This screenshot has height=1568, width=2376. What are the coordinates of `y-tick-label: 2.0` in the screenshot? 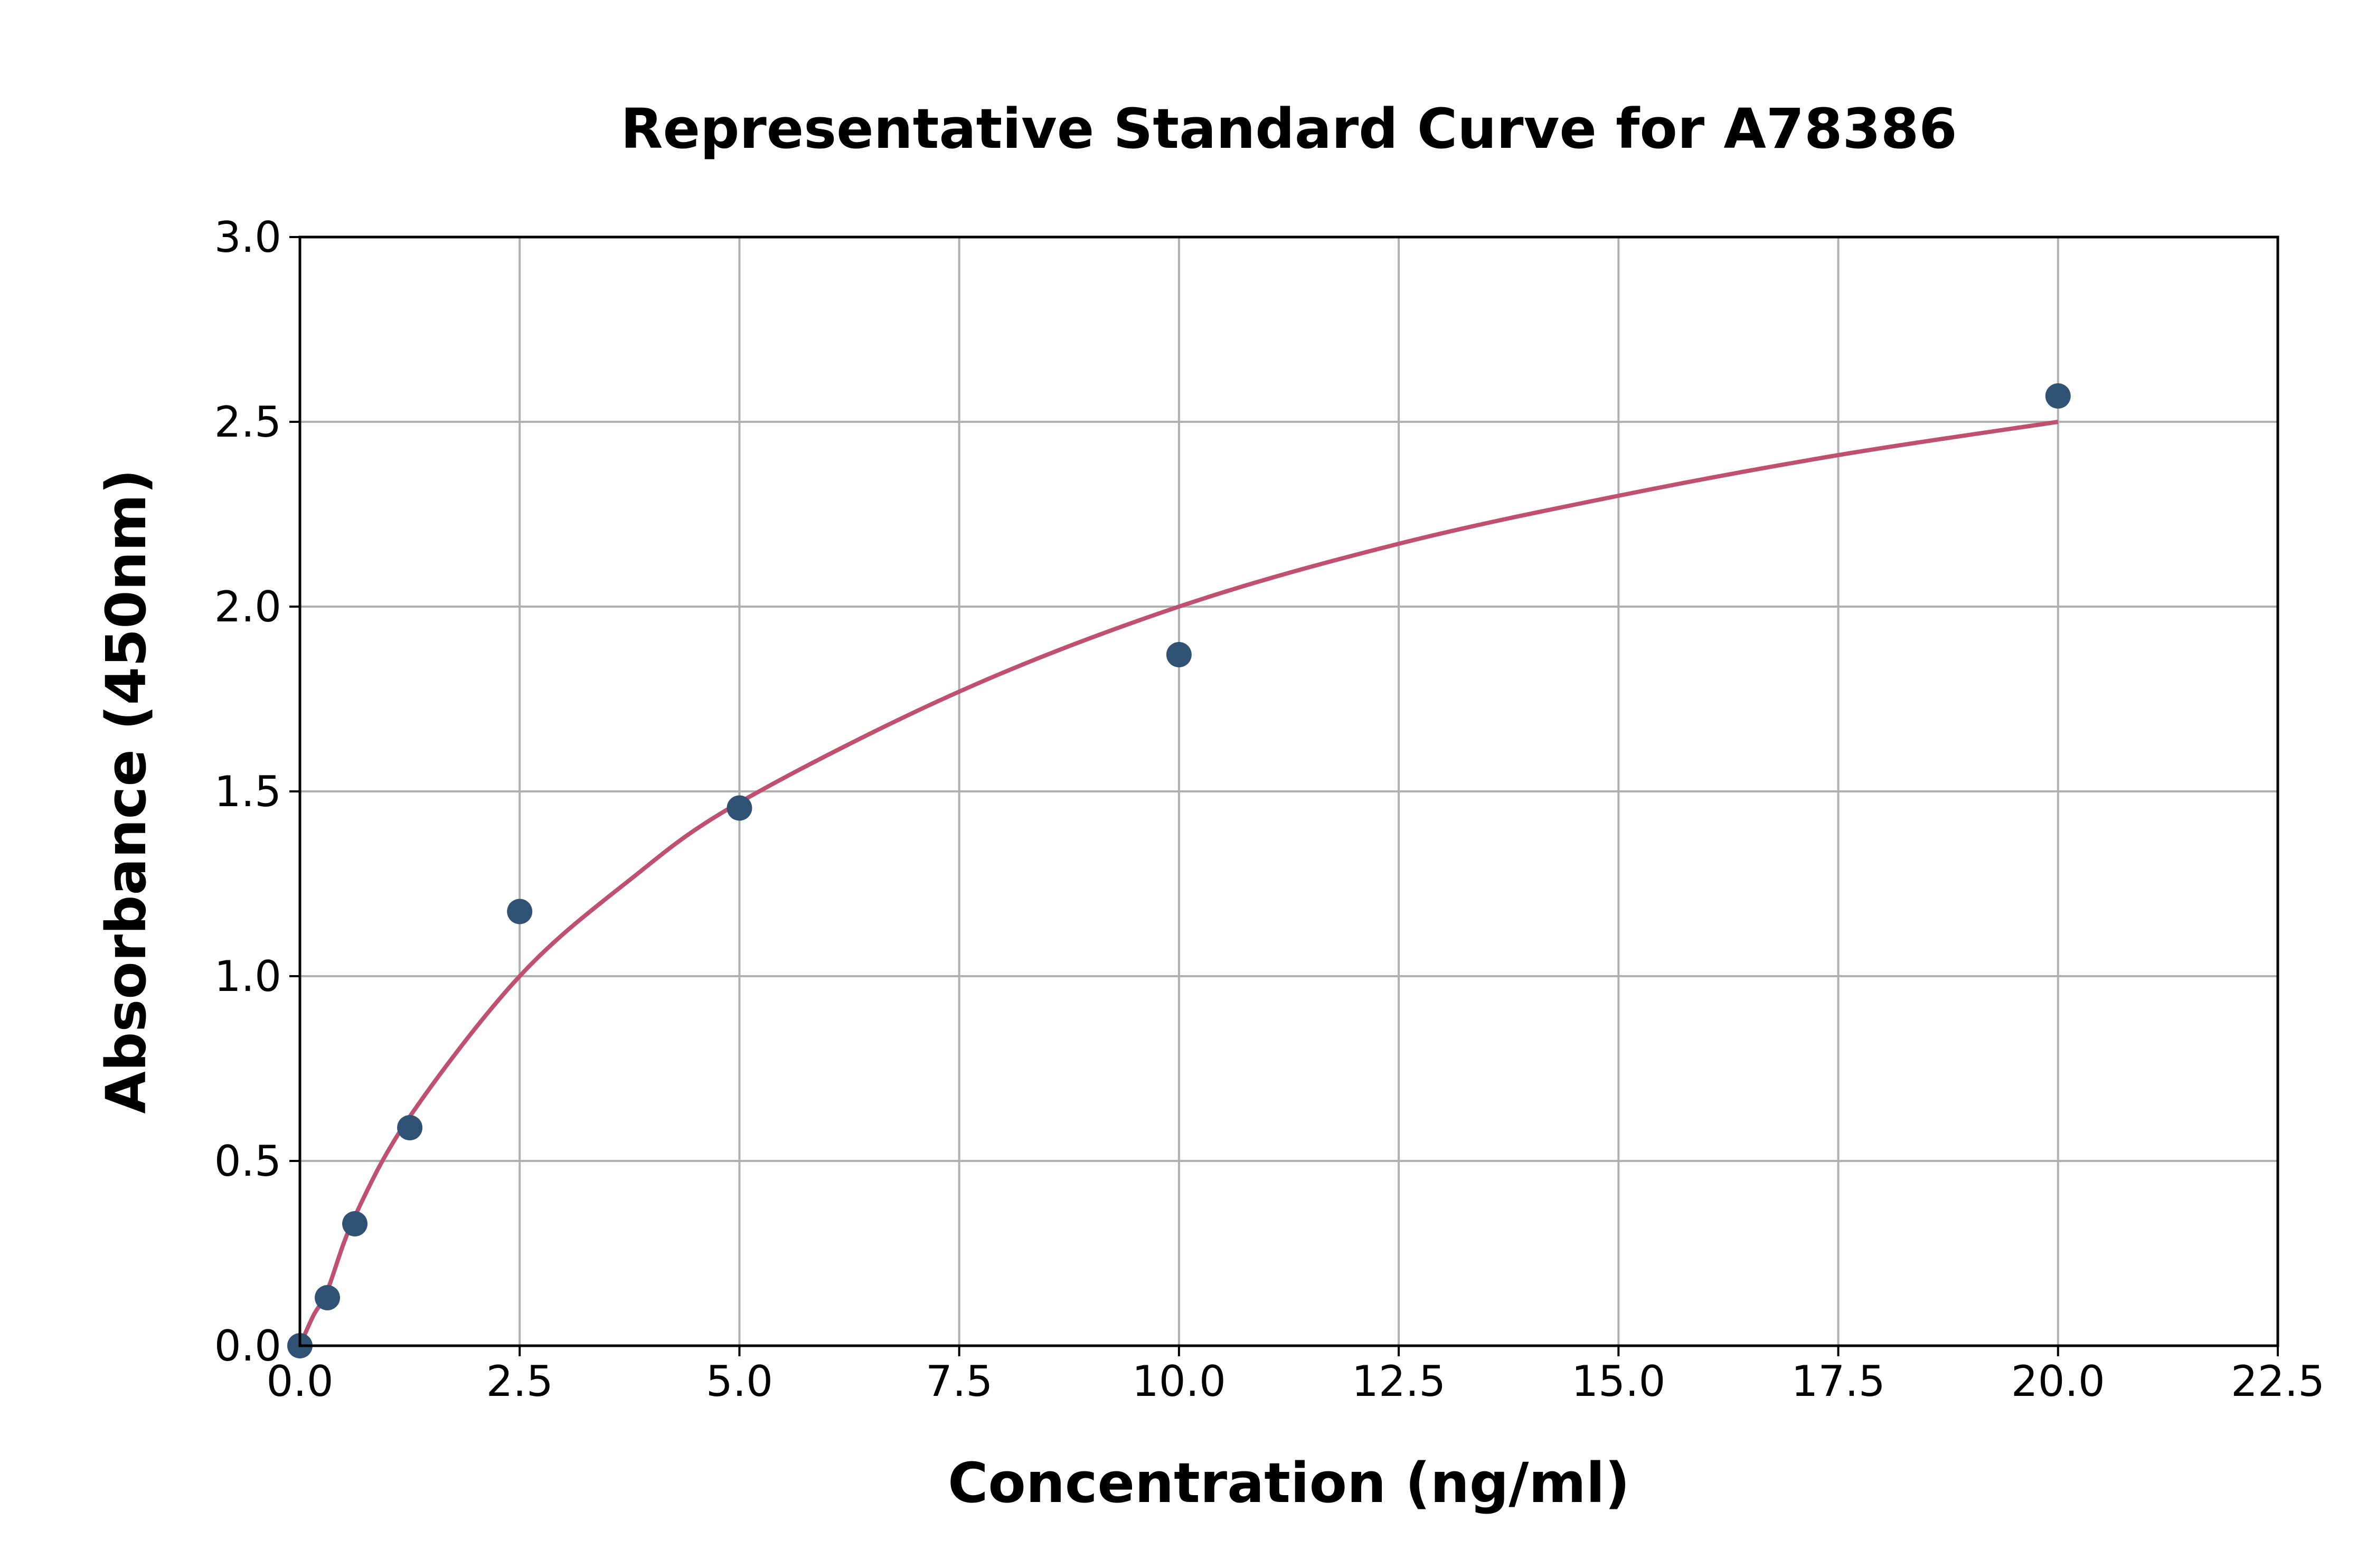 It's located at (247, 606).